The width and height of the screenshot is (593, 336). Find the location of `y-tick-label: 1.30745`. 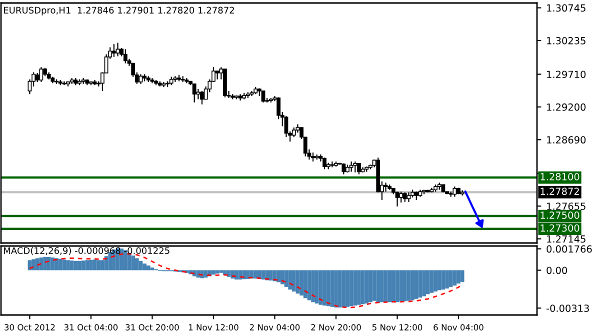

y-tick-label: 1.30745 is located at coordinates (566, 8).